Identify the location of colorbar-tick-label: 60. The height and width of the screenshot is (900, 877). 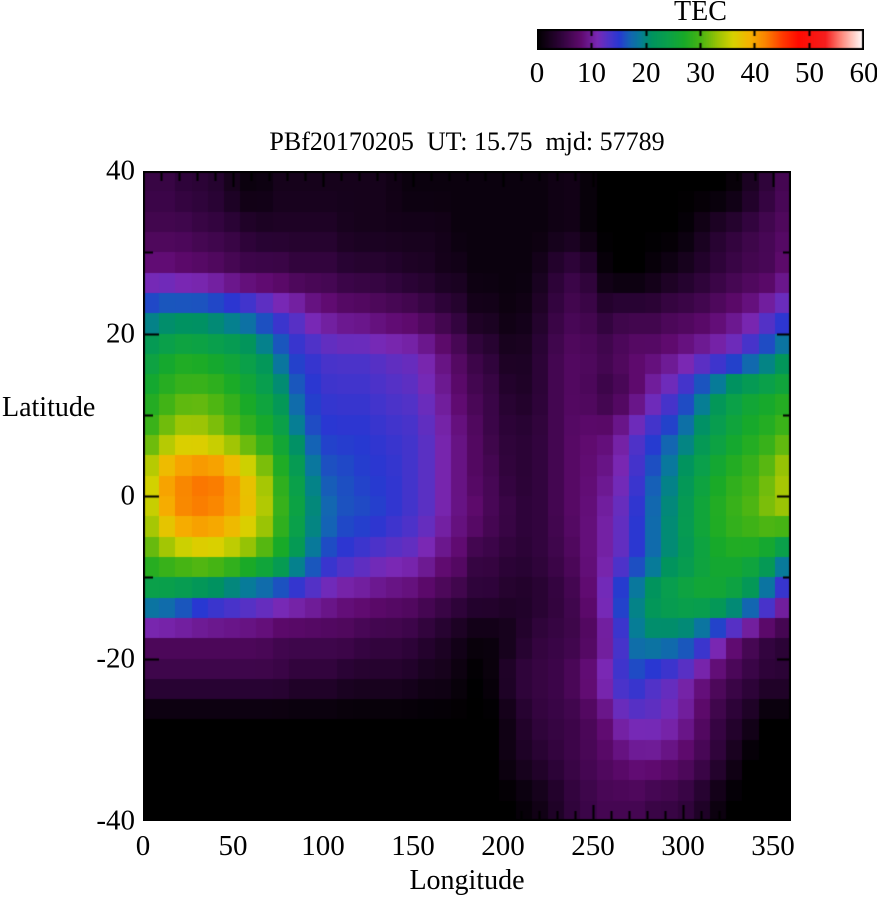
(863, 73).